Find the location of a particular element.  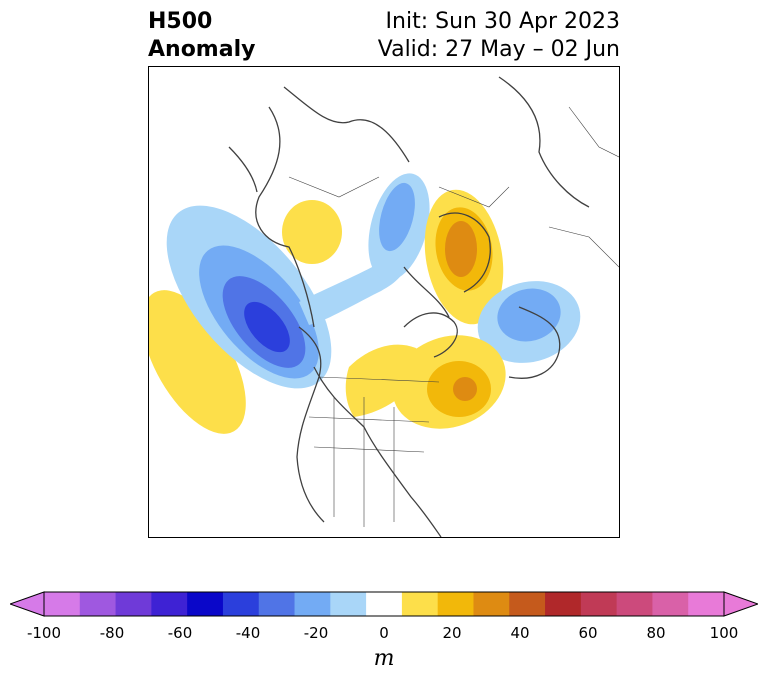

colorbar-tick-label: -80 is located at coordinates (112, 633).